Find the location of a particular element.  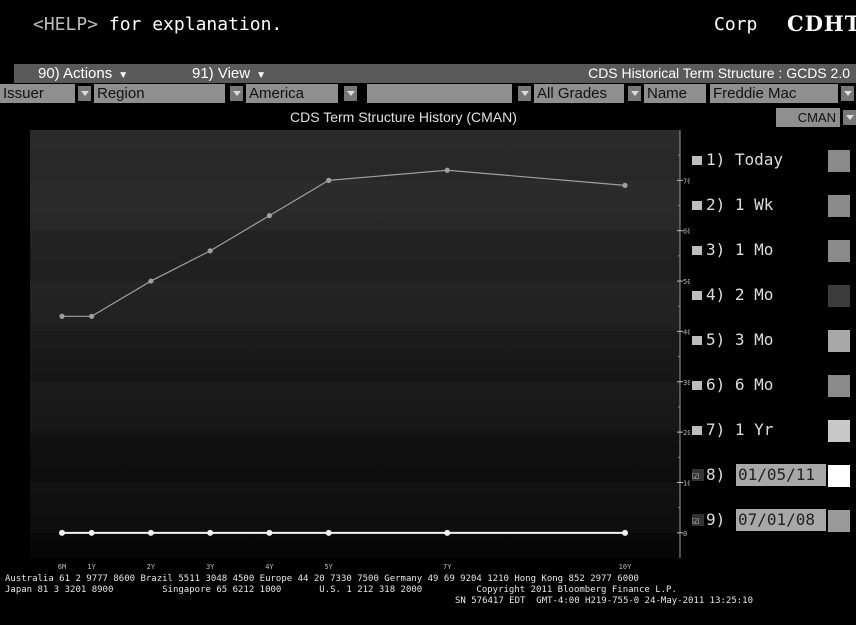

legend-label: 2) 1 Wk is located at coordinates (740, 204).